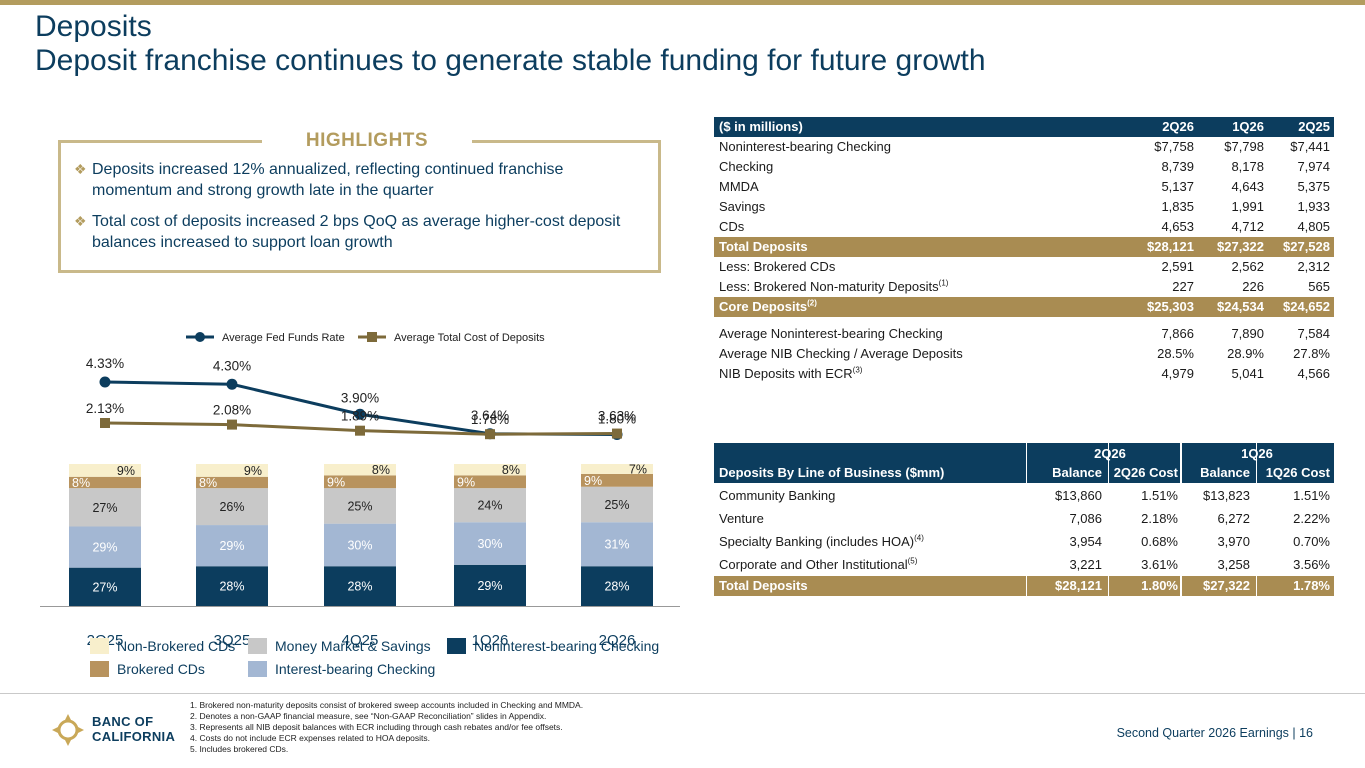 The image size is (1365, 768). I want to click on row-value: 1,991, so click(1247, 206).